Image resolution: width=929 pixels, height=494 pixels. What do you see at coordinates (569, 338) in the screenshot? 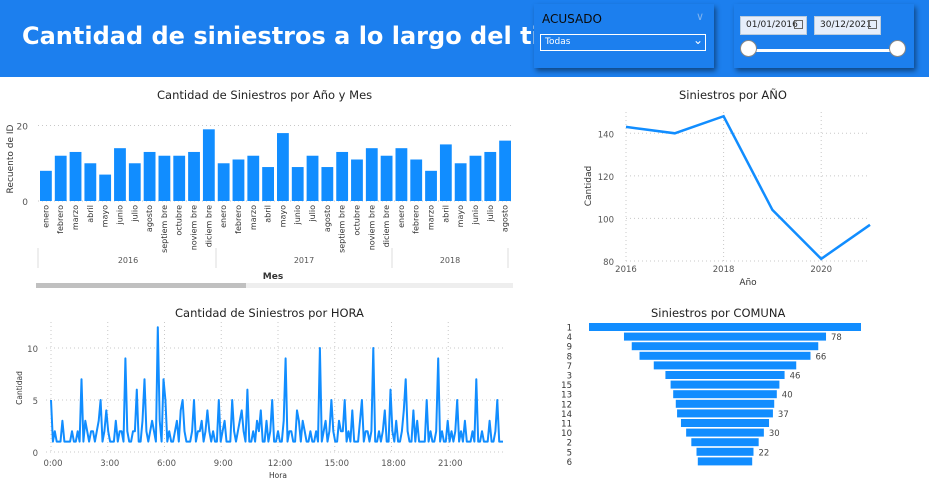
I see `category-label: 4` at bounding box center [569, 338].